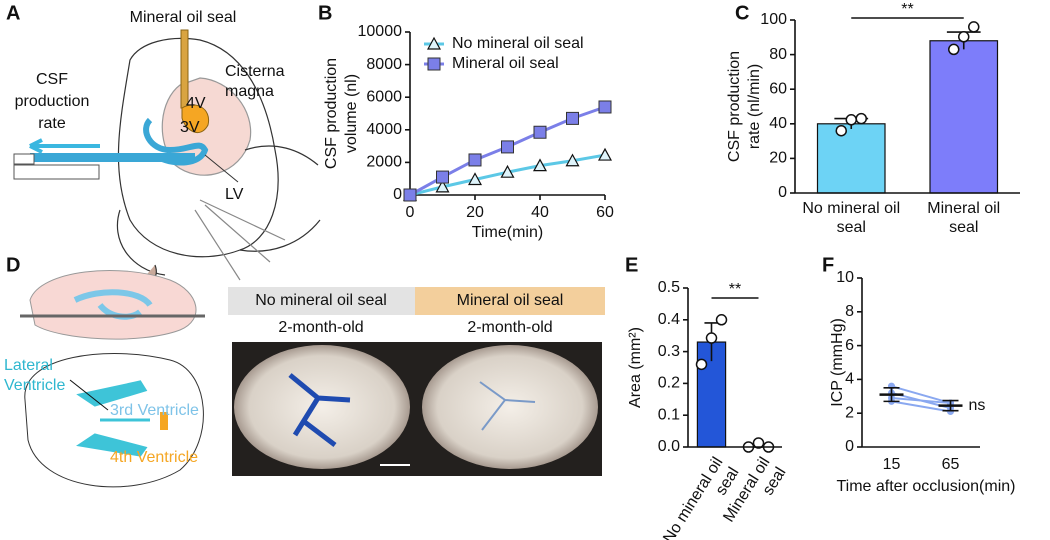 Image resolution: width=1050 pixels, height=540 pixels. I want to click on y-tick-label: 0.0, so click(669, 446).